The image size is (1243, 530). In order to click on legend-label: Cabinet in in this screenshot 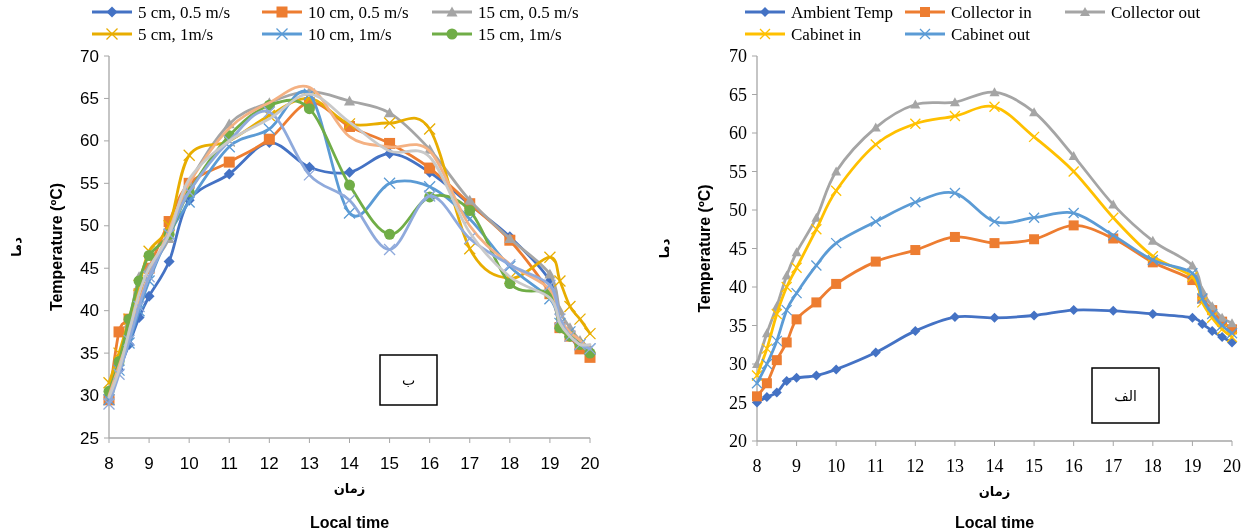, I will do `click(826, 34)`.